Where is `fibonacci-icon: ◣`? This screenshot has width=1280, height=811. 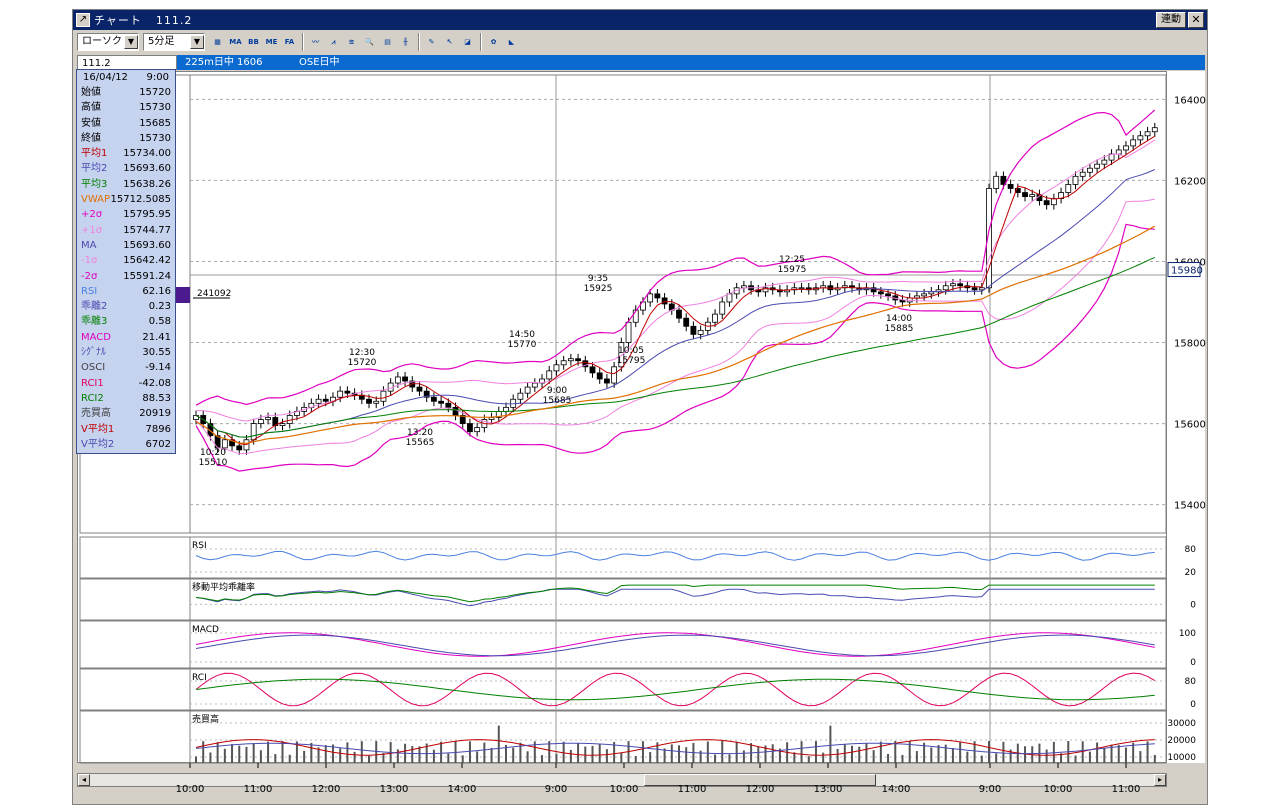
fibonacci-icon: ◣ is located at coordinates (511, 42).